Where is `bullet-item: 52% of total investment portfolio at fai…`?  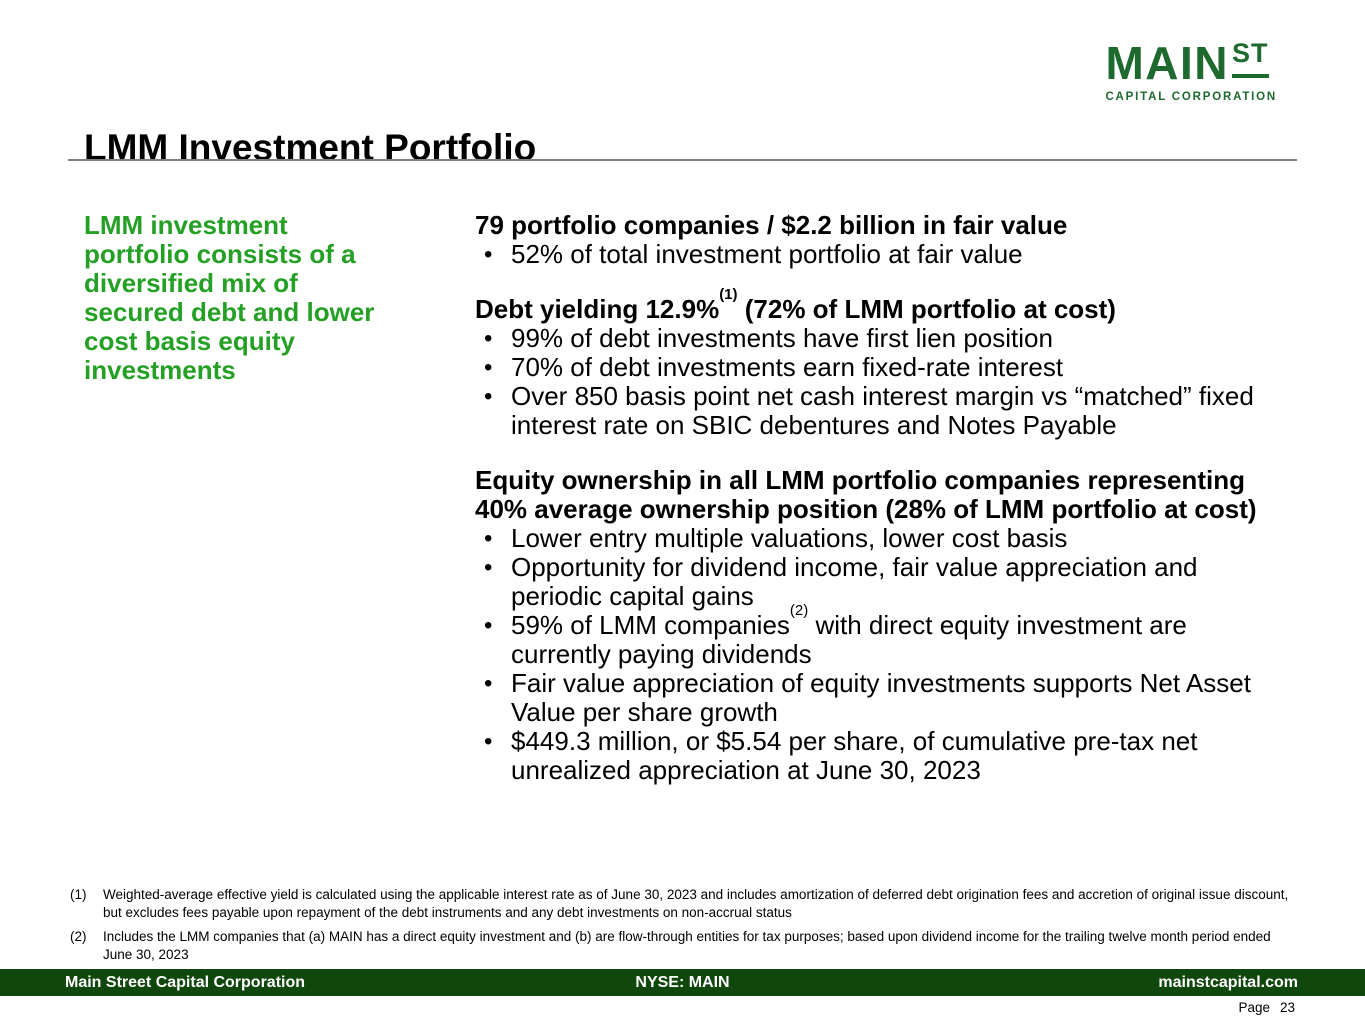
bullet-item: 52% of total investment portfolio at fai… is located at coordinates (878, 255).